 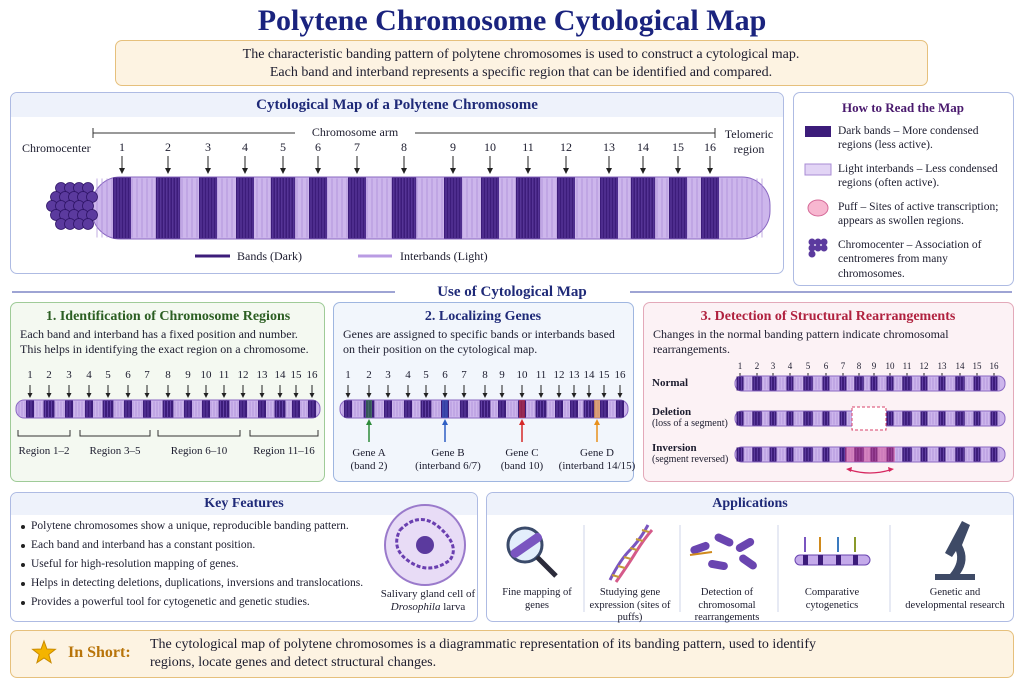 I want to click on species-name: Drosophila, so click(x=415, y=607).